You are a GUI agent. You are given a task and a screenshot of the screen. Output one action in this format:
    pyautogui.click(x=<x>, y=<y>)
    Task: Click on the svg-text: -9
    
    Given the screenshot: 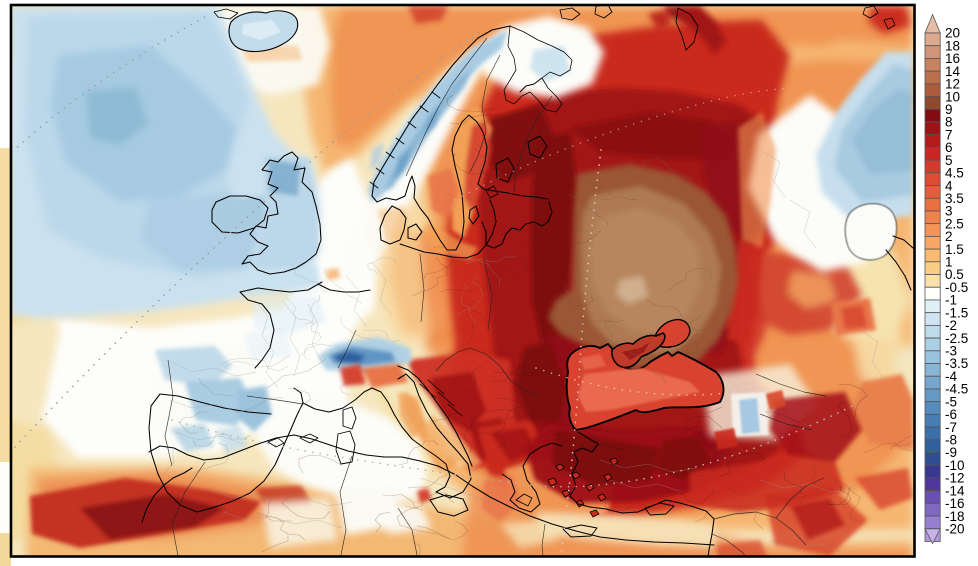 What is the action you would take?
    pyautogui.click(x=951, y=452)
    